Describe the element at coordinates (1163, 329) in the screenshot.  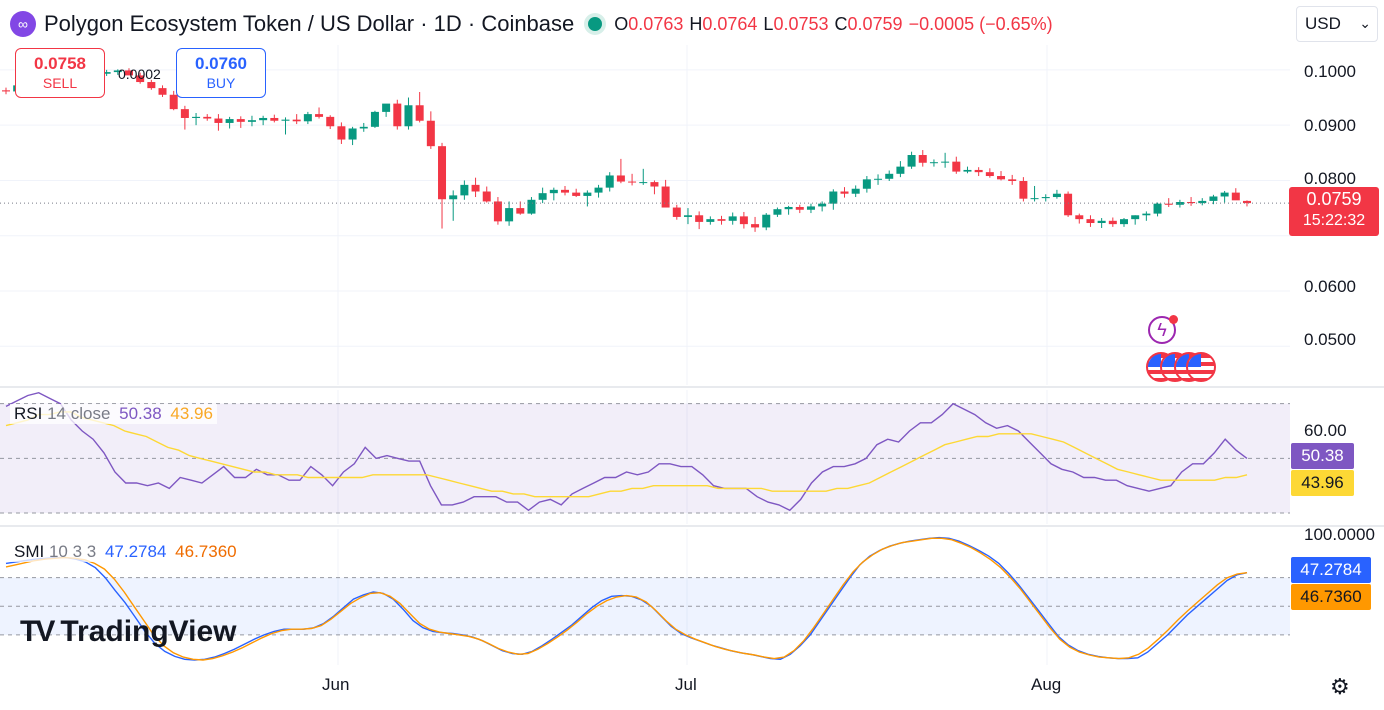
I see `lightning-icon: ϟ` at that location.